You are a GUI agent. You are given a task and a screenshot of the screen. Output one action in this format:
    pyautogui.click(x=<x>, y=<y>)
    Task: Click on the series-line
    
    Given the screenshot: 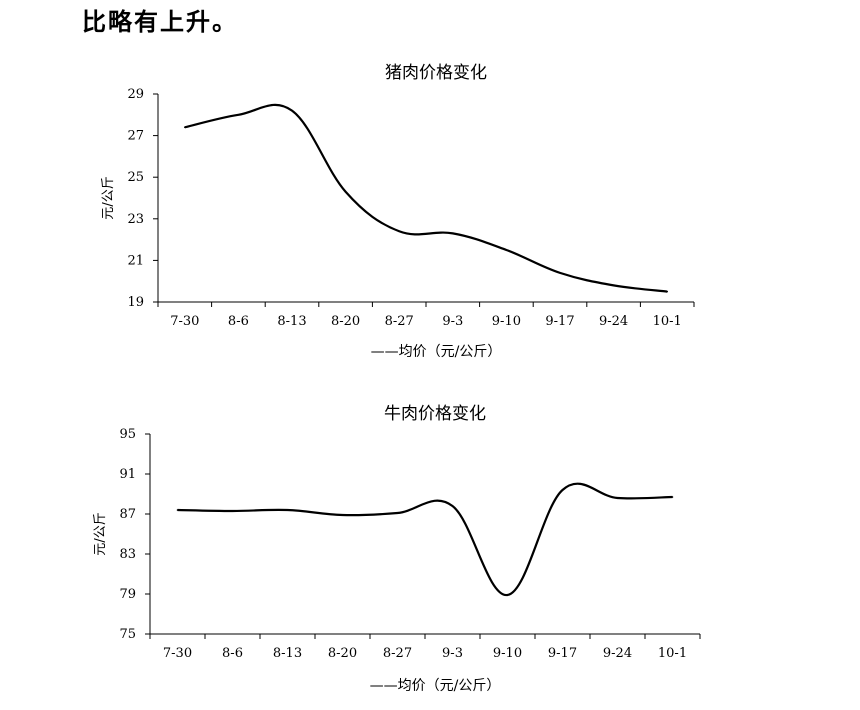 What is the action you would take?
    pyautogui.click(x=425, y=539)
    